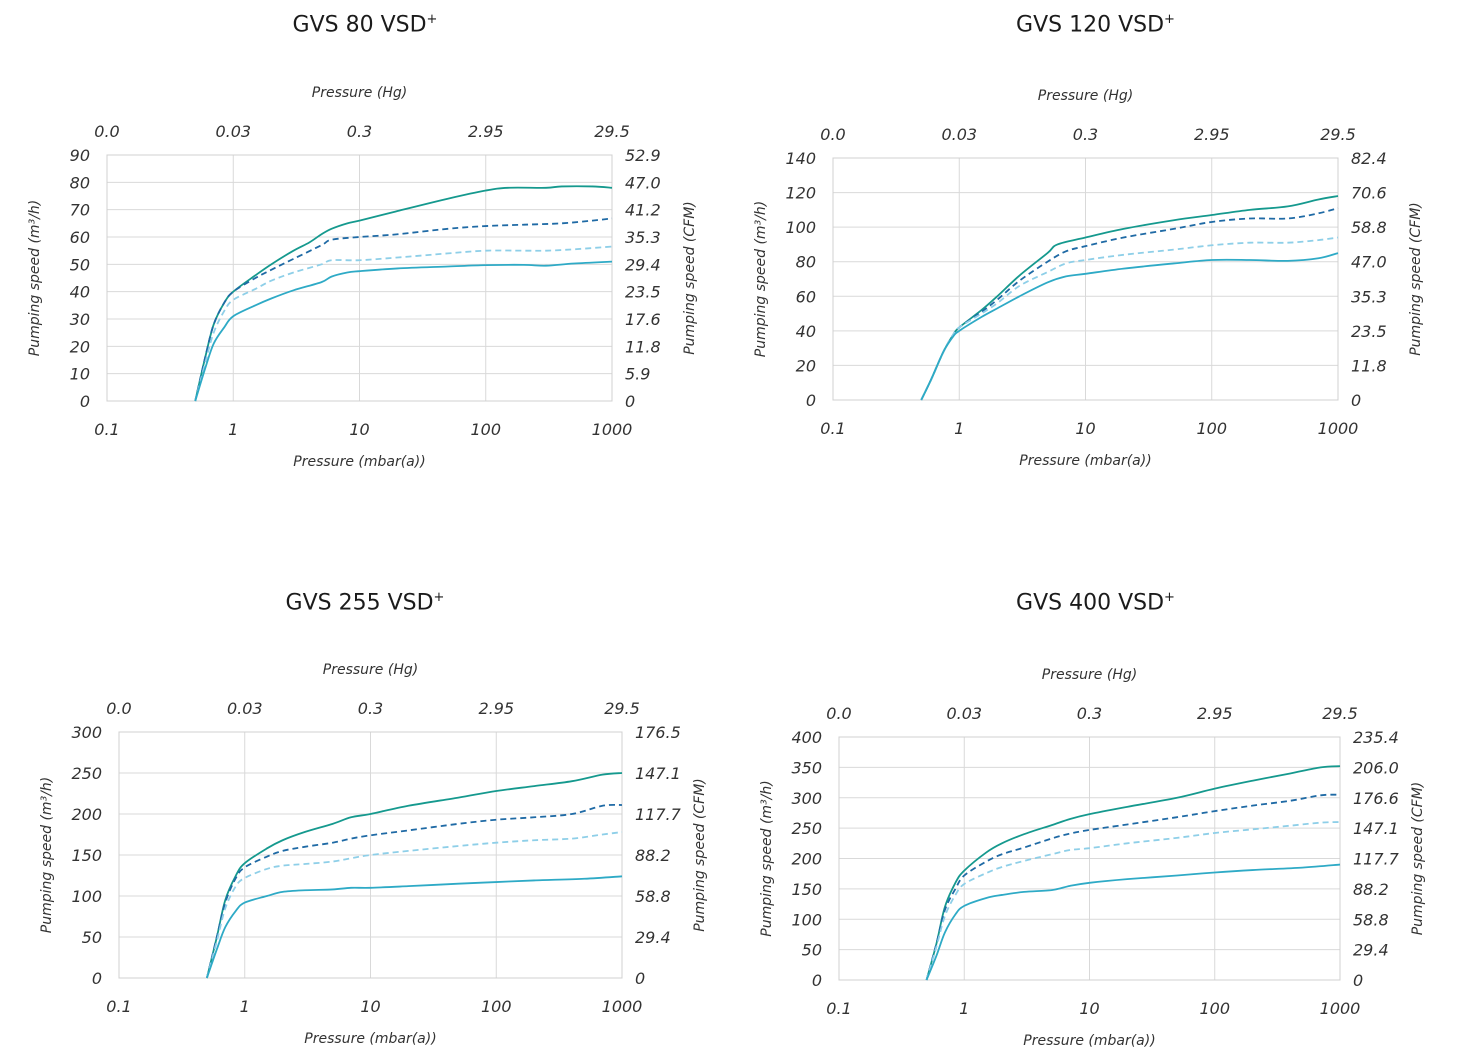 The height and width of the screenshot is (1050, 1461). What do you see at coordinates (1371, 889) in the screenshot?
I see `y2-tick-label: 88.2` at bounding box center [1371, 889].